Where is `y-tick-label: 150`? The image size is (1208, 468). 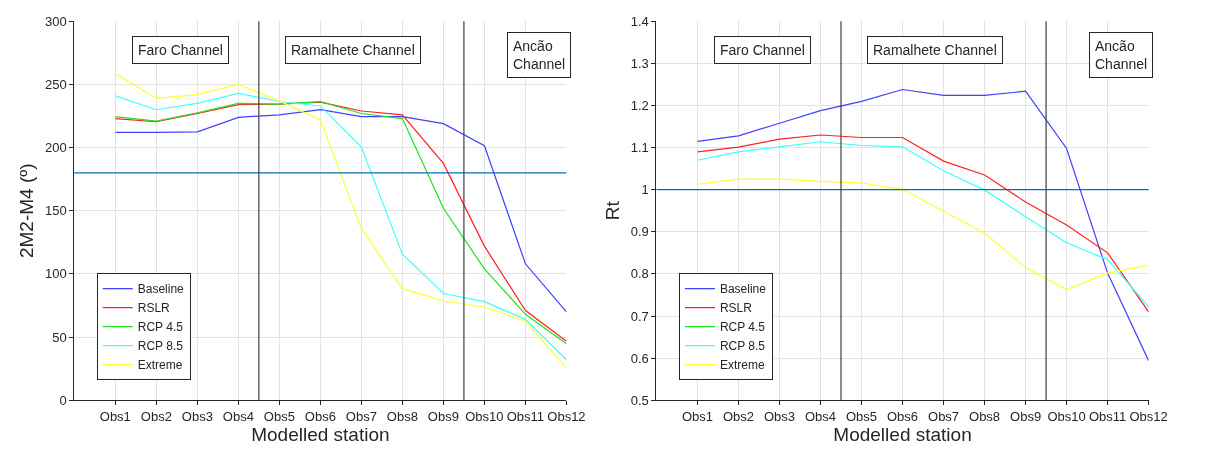
y-tick-label: 150 is located at coordinates (55, 211).